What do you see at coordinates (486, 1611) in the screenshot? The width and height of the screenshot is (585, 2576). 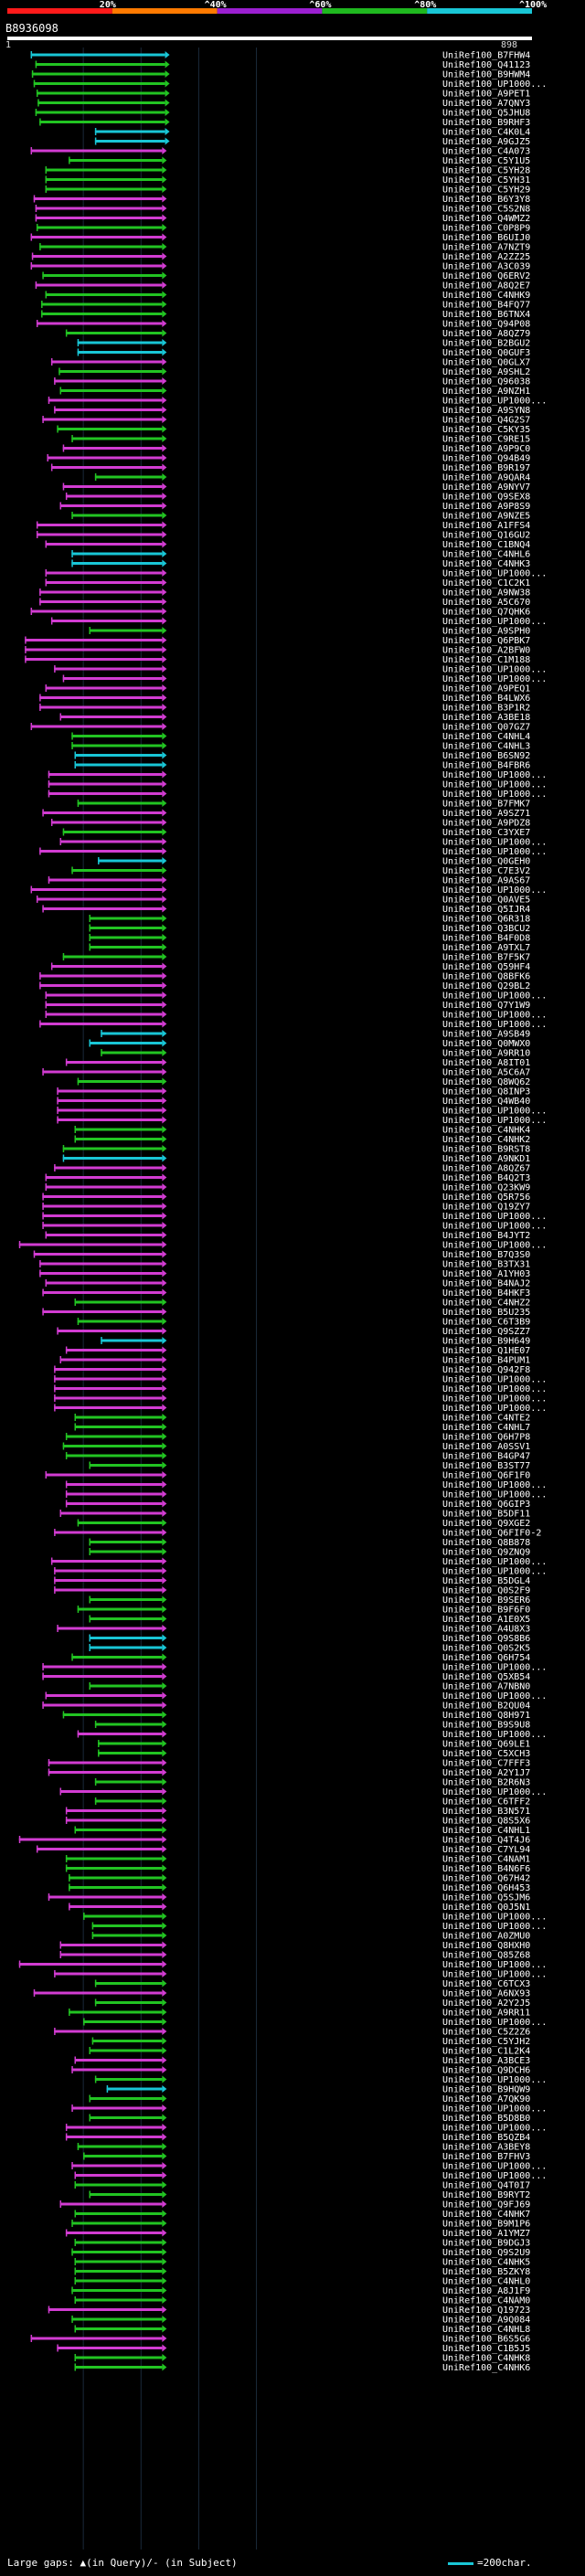 I see `hit-label: UniRef100_B9F6F0` at bounding box center [486, 1611].